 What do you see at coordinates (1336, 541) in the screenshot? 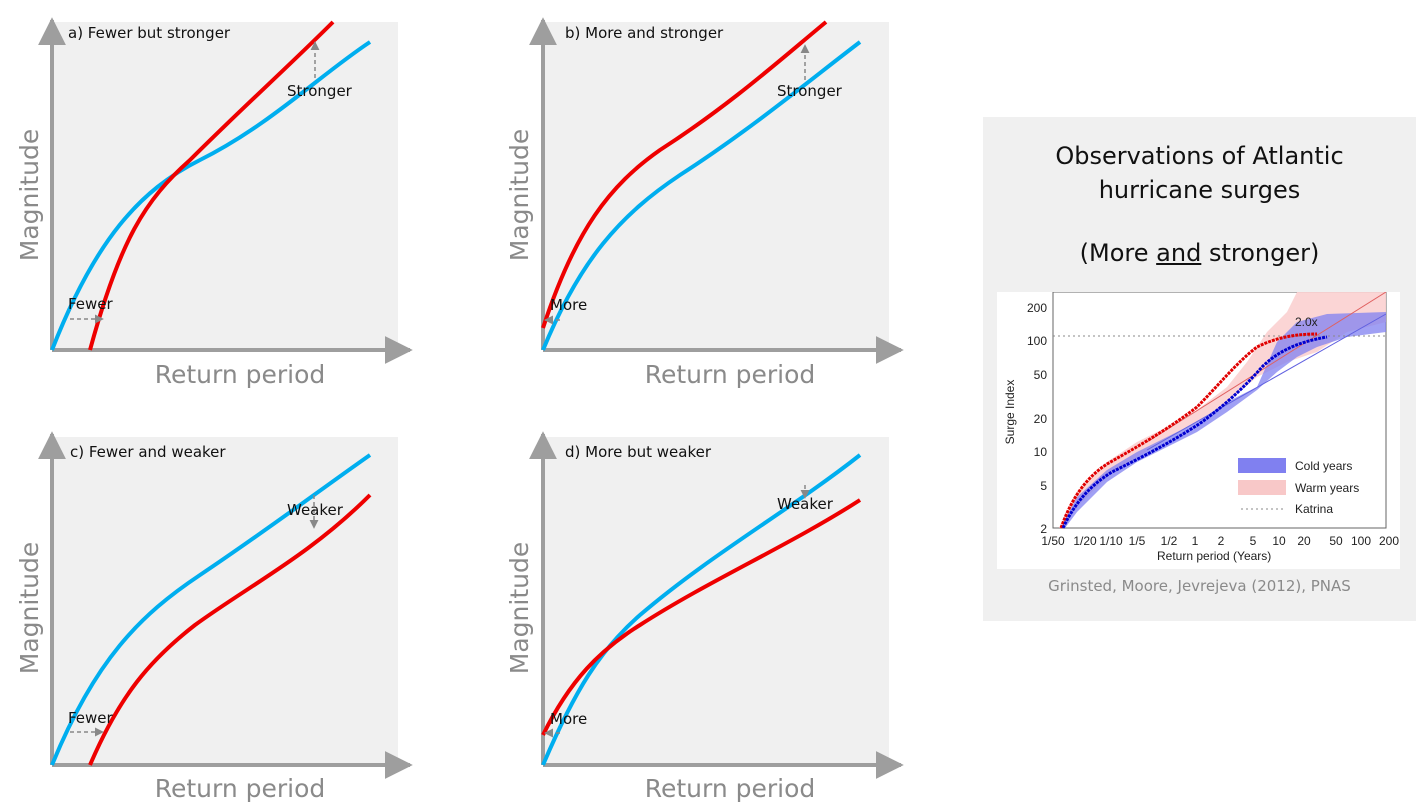
I see `x-tick-50: 50` at bounding box center [1336, 541].